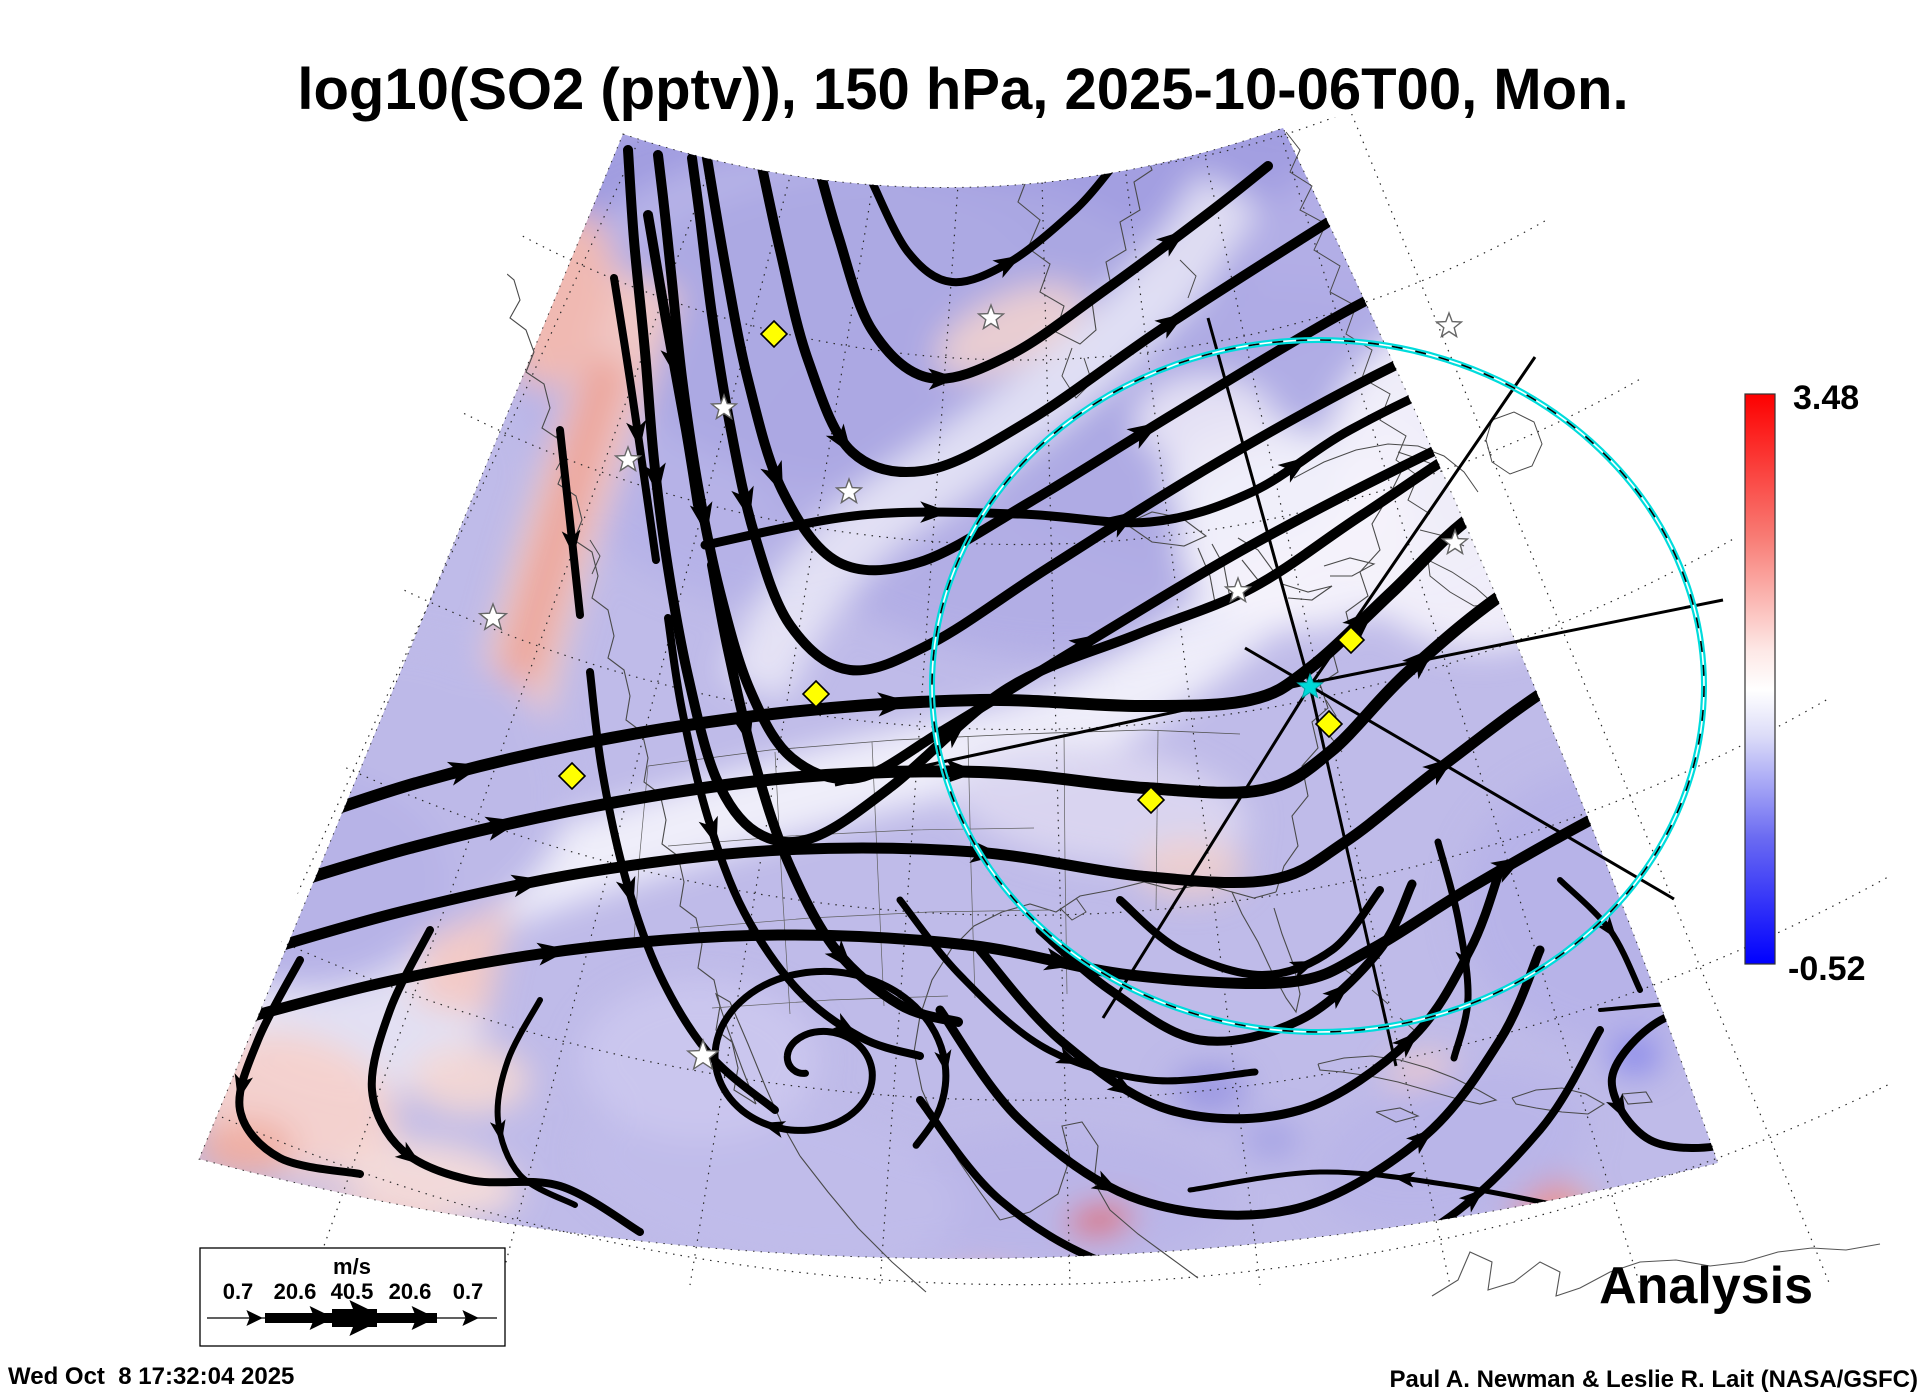 The image size is (1926, 1394). Describe the element at coordinates (352, 1291) in the screenshot. I see `svg-text: 40.5` at that location.